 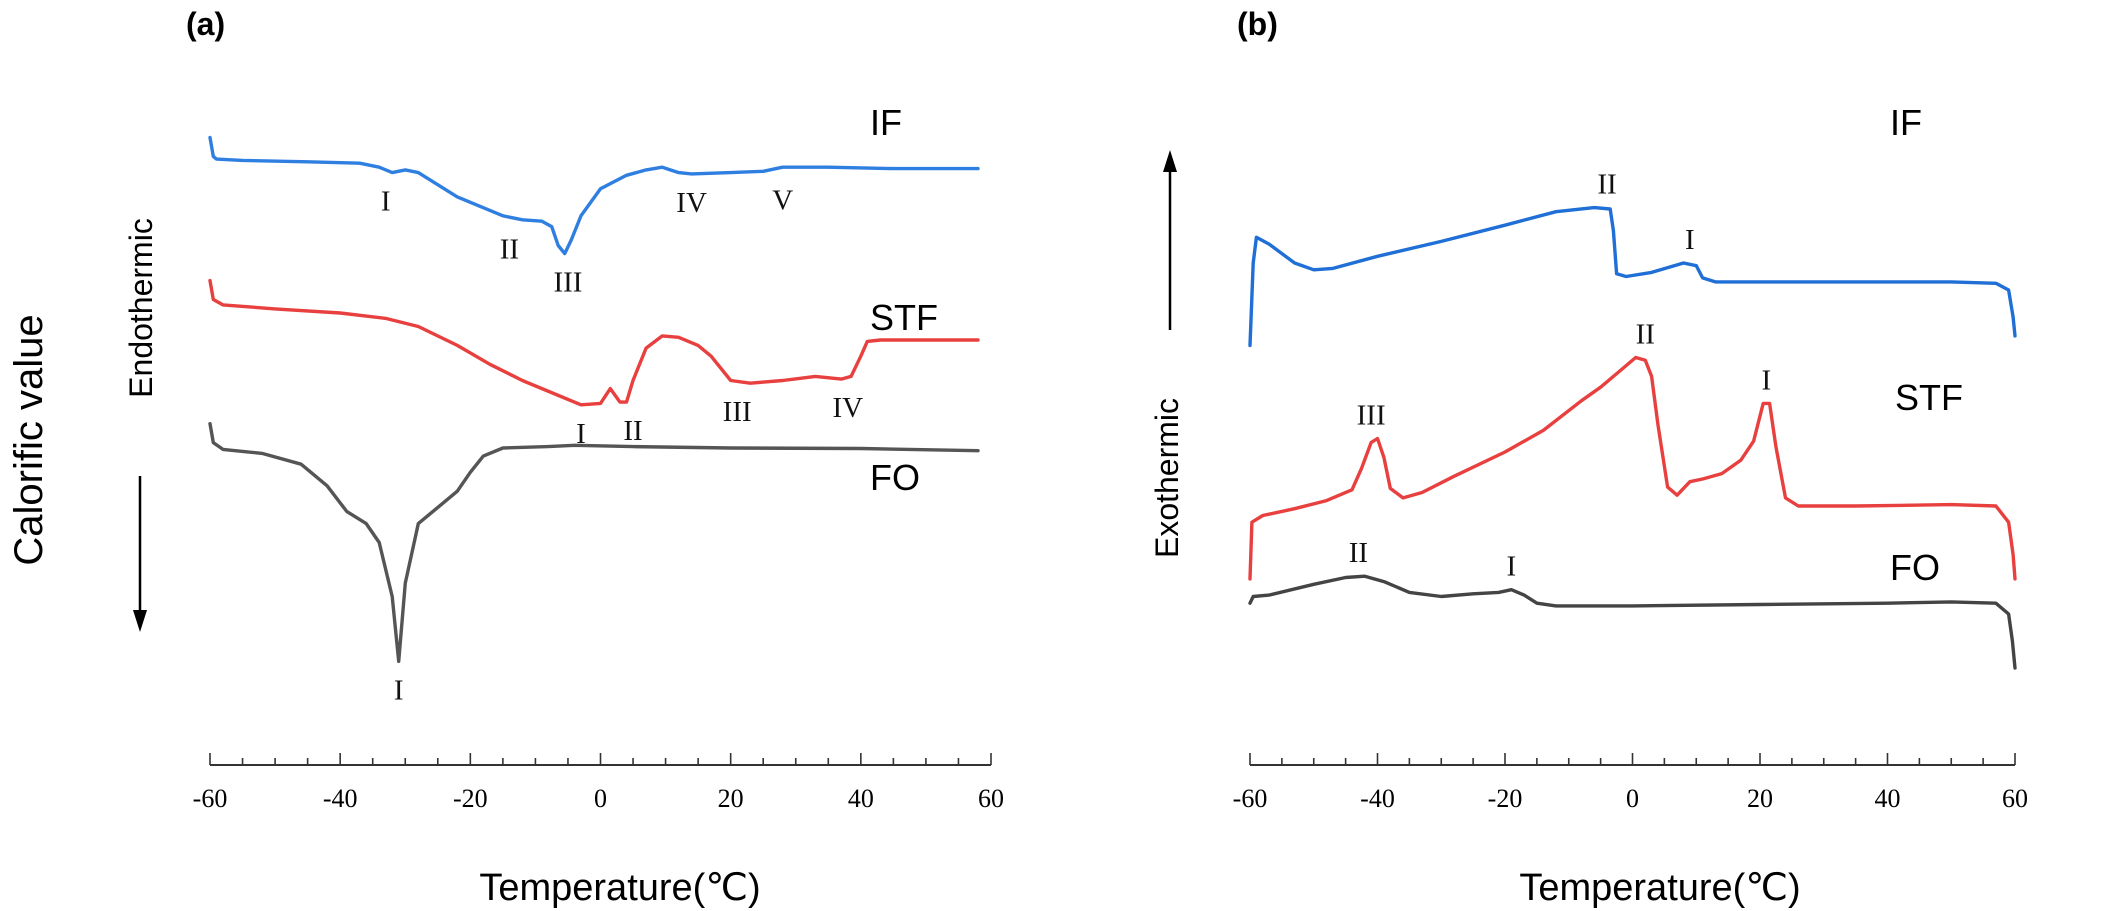 What do you see at coordinates (1170, 240) in the screenshot?
I see `panel-b-direction-arrow` at bounding box center [1170, 240].